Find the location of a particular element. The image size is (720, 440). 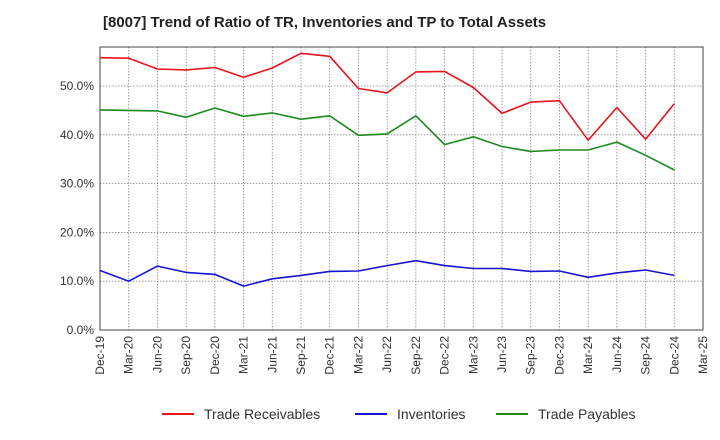

x-tick-label: Dec-19 is located at coordinates (100, 355).